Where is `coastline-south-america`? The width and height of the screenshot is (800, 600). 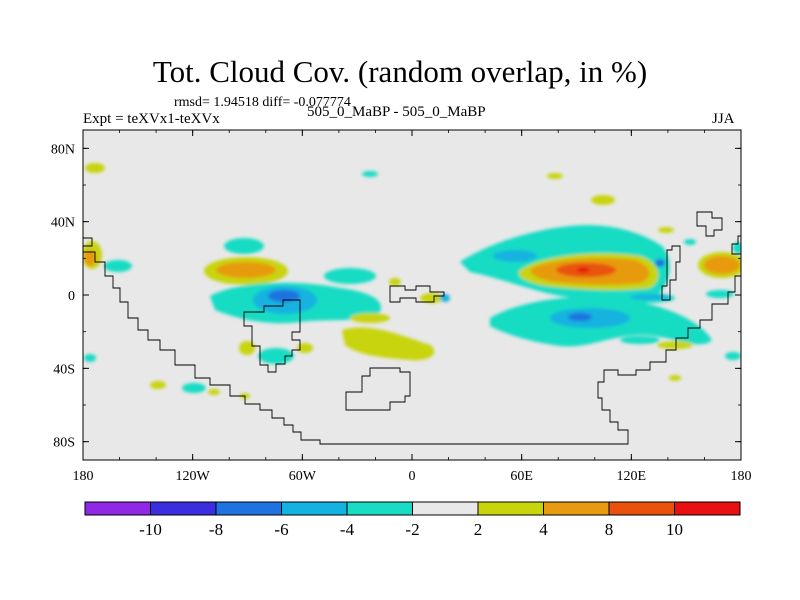 coastline-south-america is located at coordinates (272, 336).